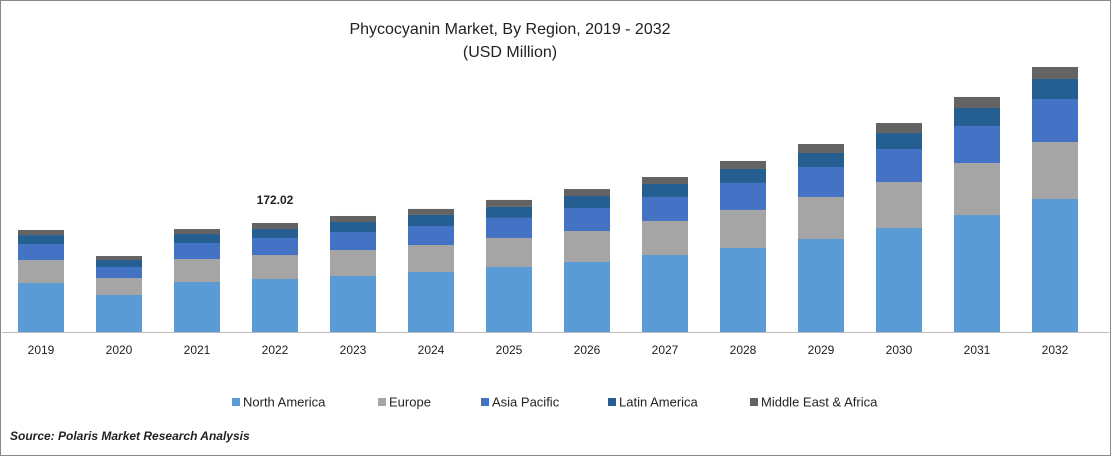 This screenshot has height=456, width=1111. What do you see at coordinates (275, 200) in the screenshot?
I see `total-label: 172.02` at bounding box center [275, 200].